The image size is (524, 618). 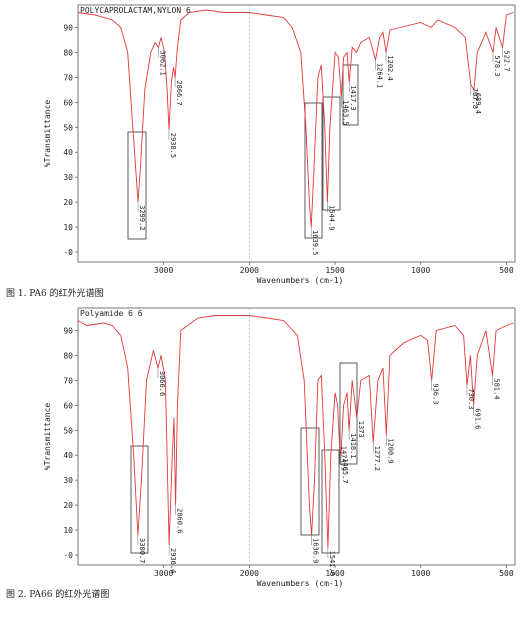 What do you see at coordinates (478, 103) in the screenshot?
I see `peak-label: 689.4` at bounding box center [478, 103].